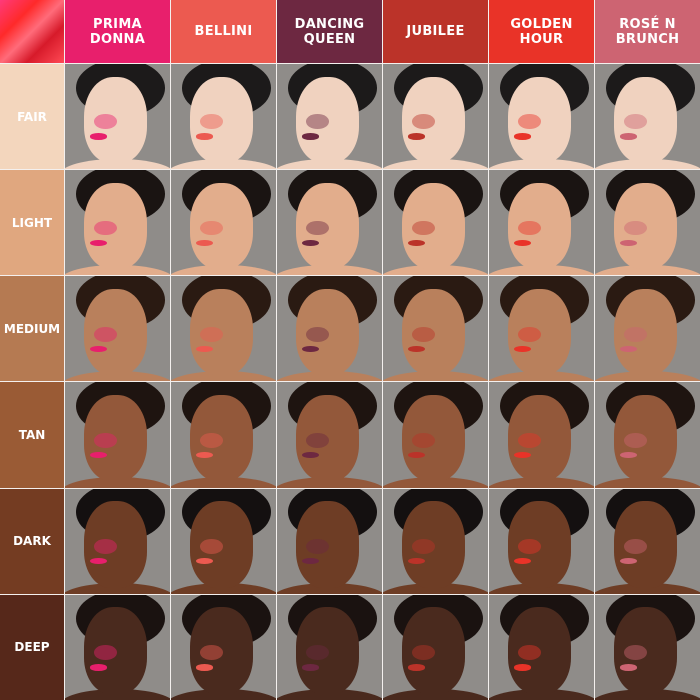  Describe the element at coordinates (223, 31) in the screenshot. I see `shade-header: BELLINI` at that location.